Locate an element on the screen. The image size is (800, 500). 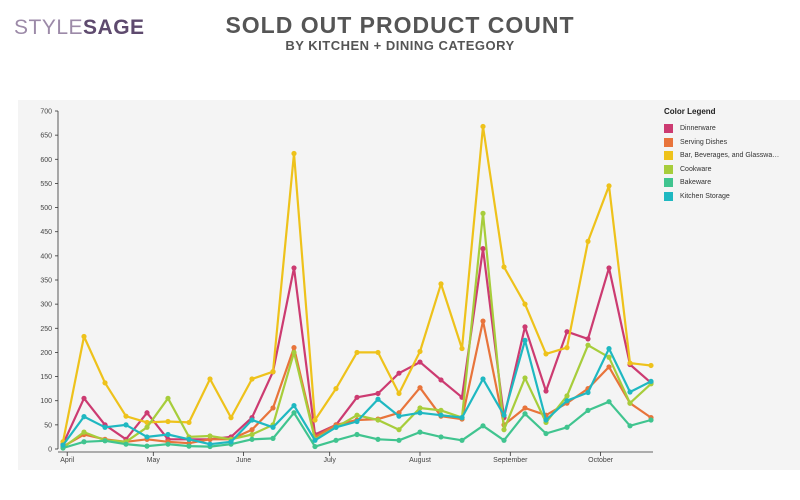
legend-label: Bakeware is located at coordinates (696, 183).